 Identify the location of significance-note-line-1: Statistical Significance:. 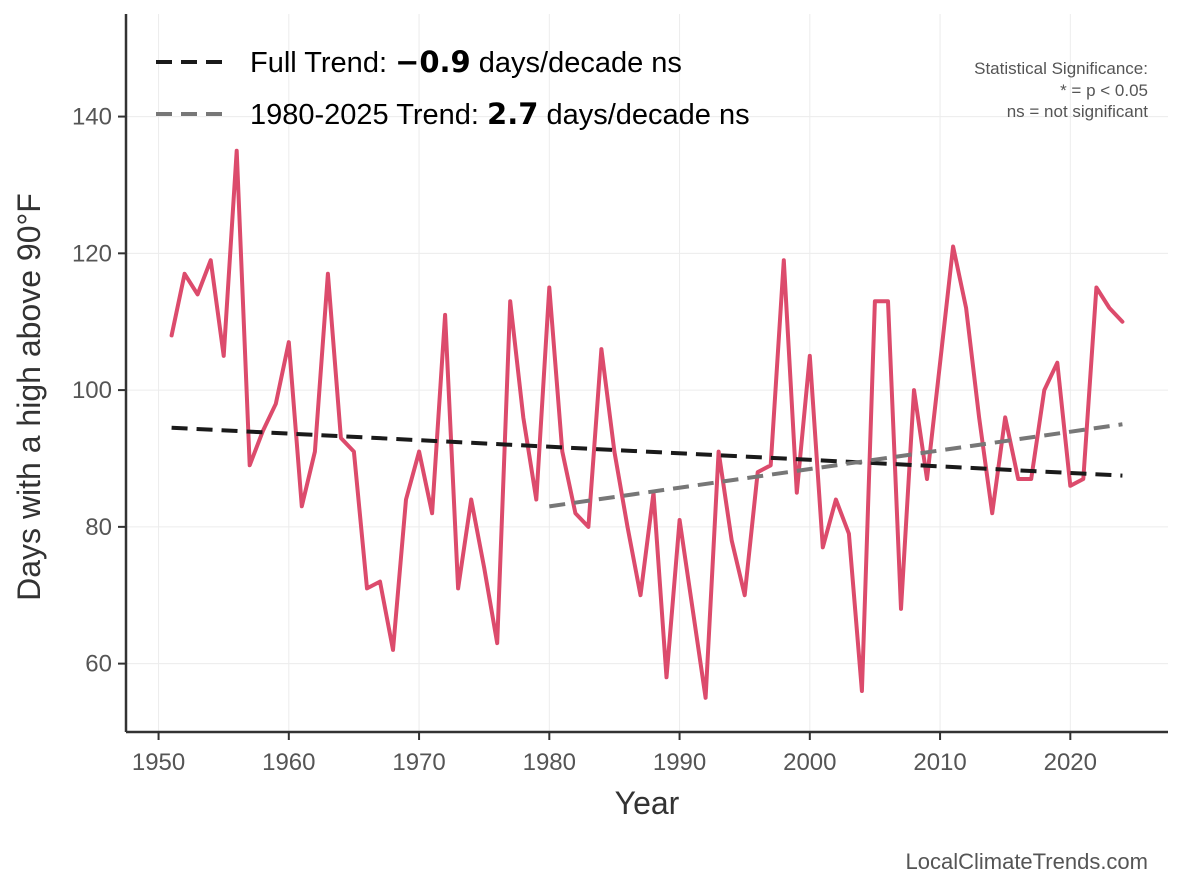
(1061, 68).